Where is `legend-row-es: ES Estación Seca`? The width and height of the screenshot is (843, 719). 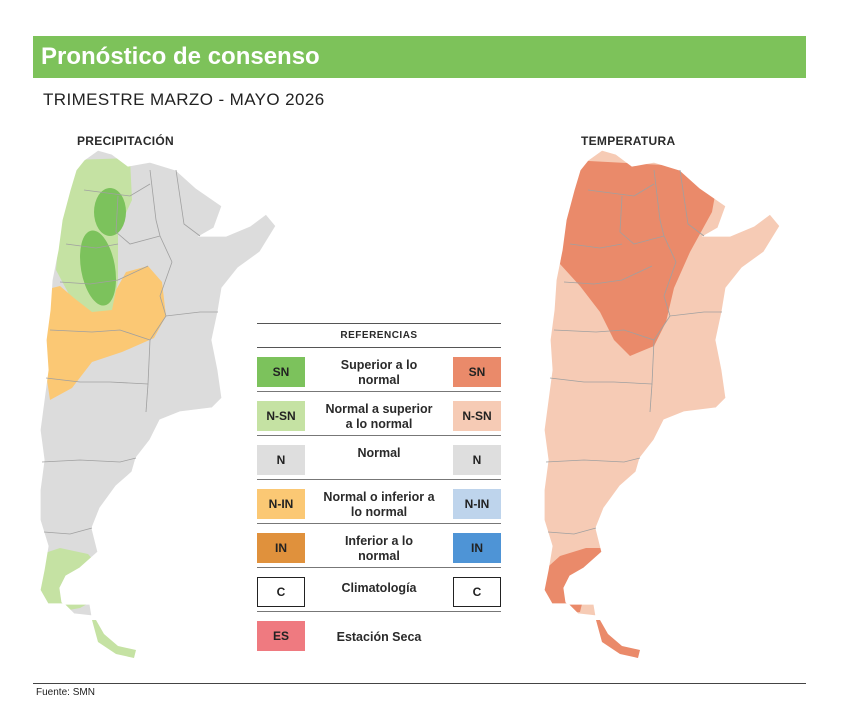 legend-row-es: ES Estación Seca is located at coordinates (379, 633).